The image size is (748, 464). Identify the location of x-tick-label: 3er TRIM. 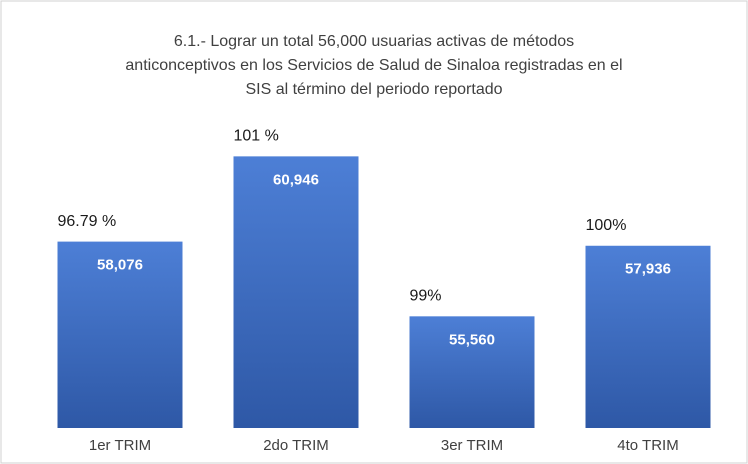
(472, 445).